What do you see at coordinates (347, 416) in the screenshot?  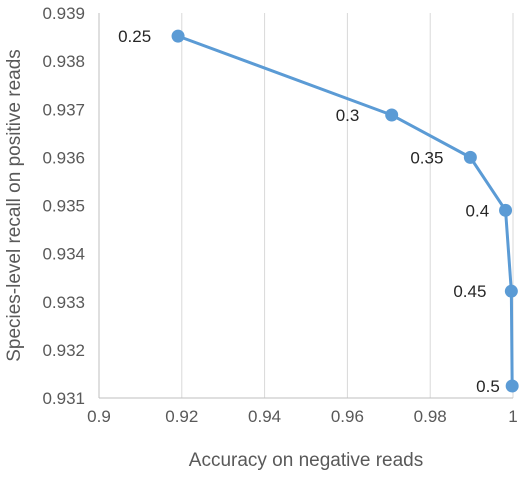 I see `x-tick-label: 0.96` at bounding box center [347, 416].